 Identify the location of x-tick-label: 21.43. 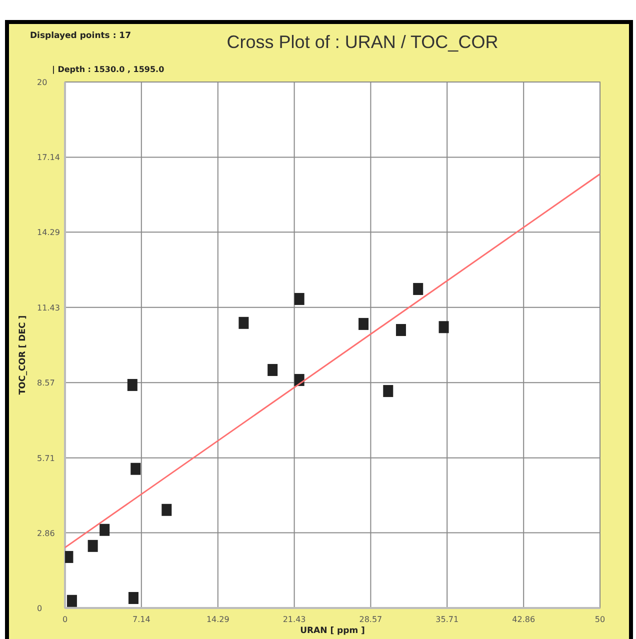
(294, 619).